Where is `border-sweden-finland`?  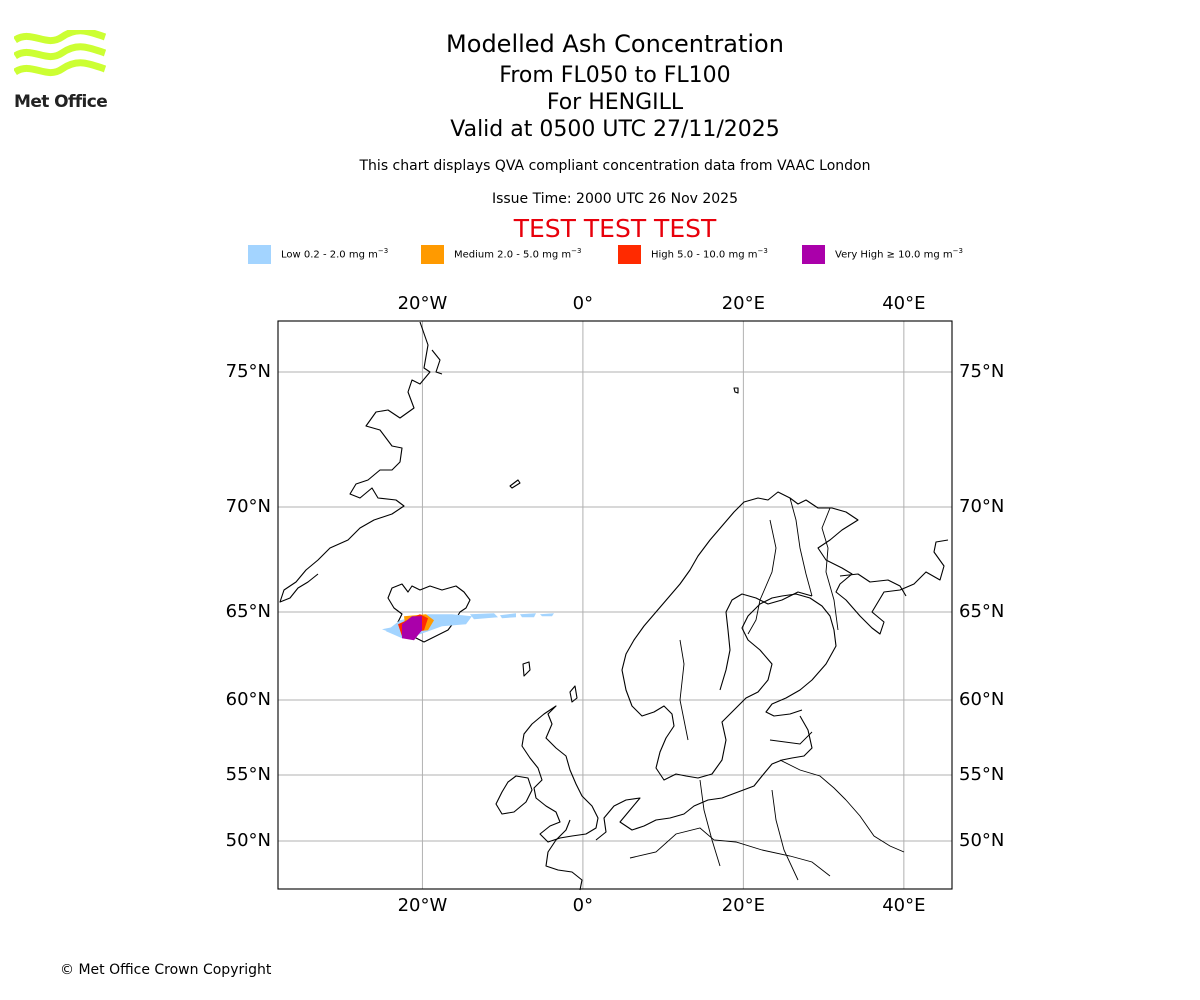
border-sweden-finland is located at coordinates (801, 547).